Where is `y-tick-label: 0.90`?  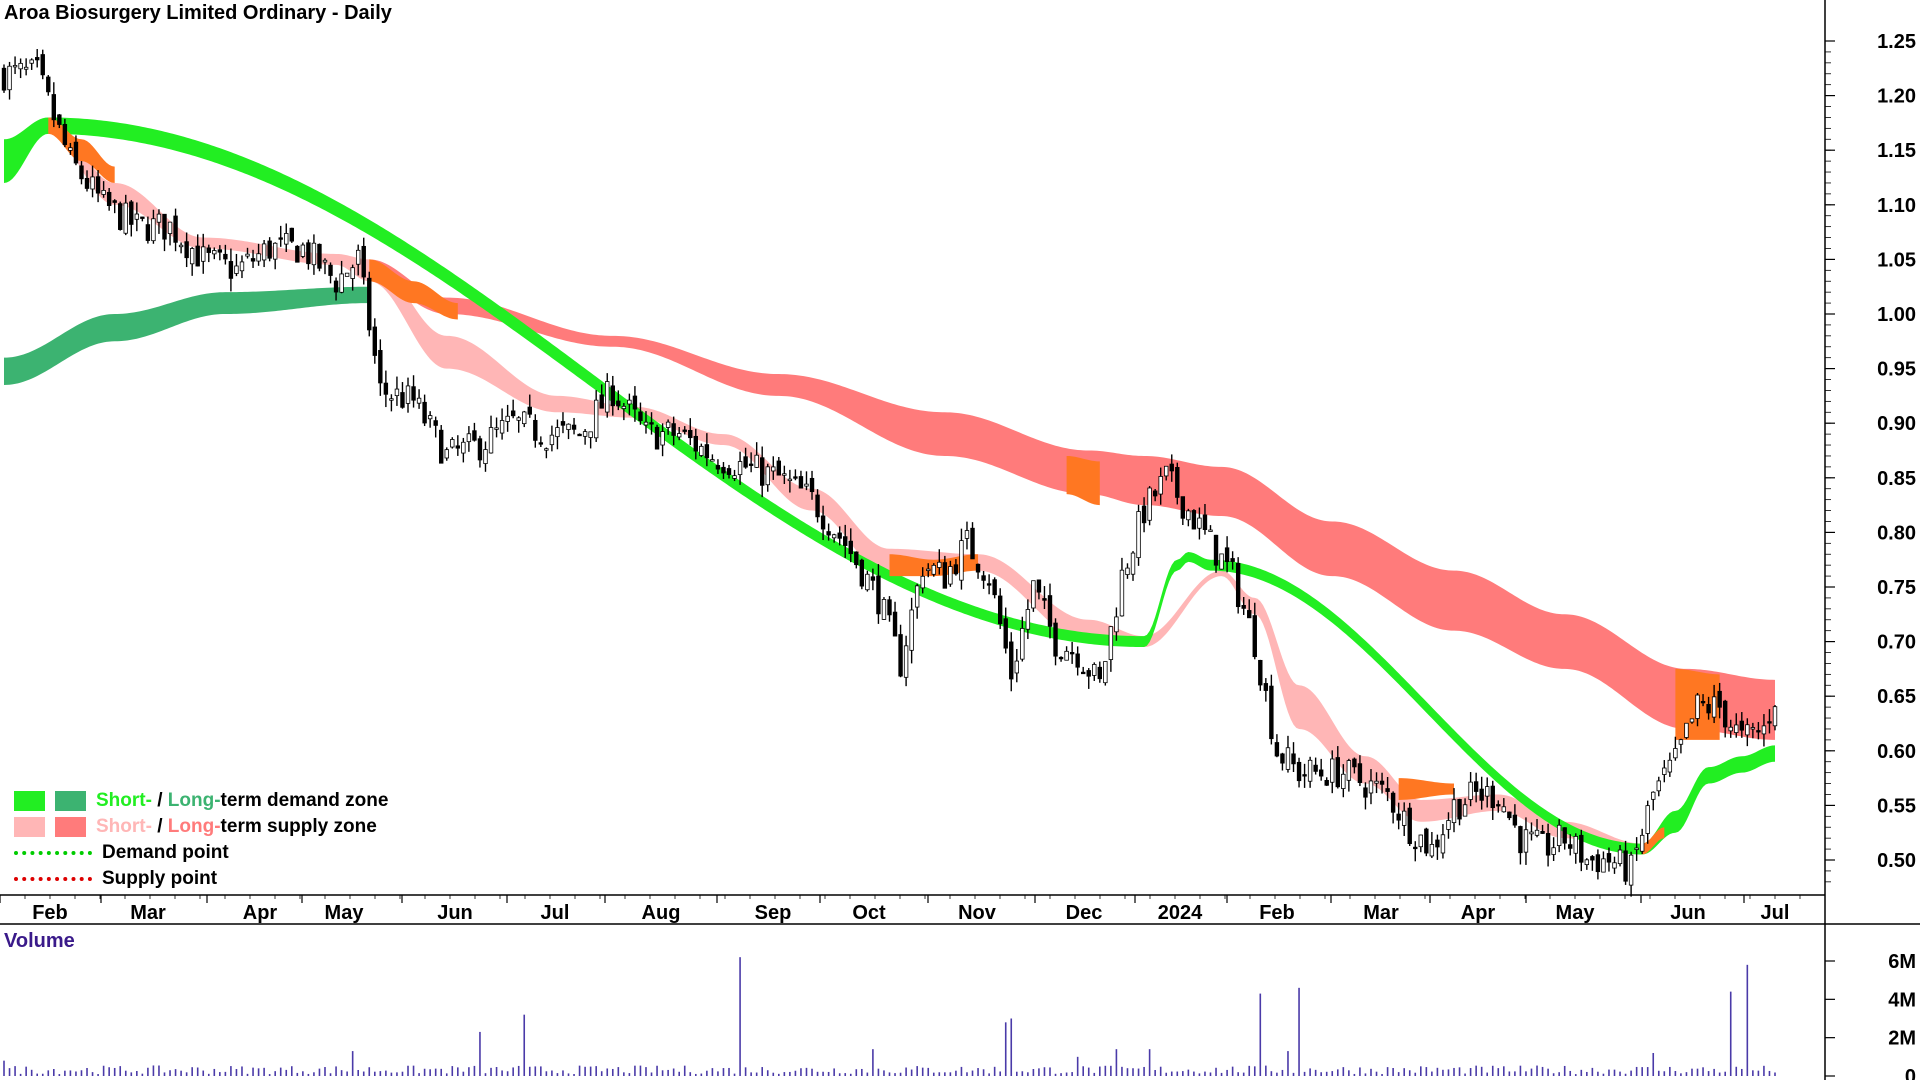 y-tick-label: 0.90 is located at coordinates (1896, 424).